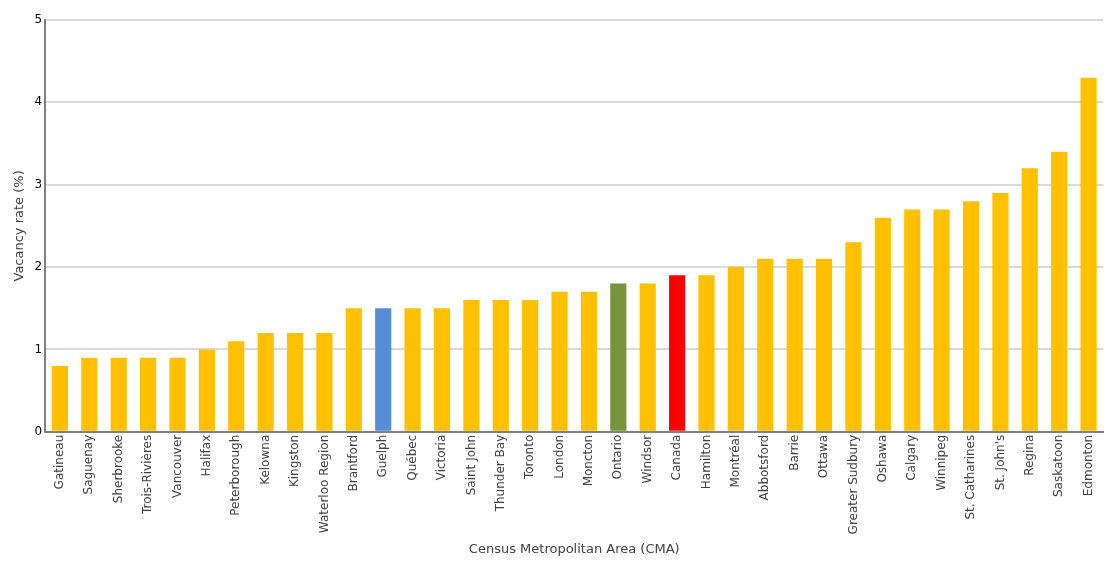 The width and height of the screenshot is (1114, 569). What do you see at coordinates (940, 462) in the screenshot?
I see `x-tick-label: Winnipeg` at bounding box center [940, 462].